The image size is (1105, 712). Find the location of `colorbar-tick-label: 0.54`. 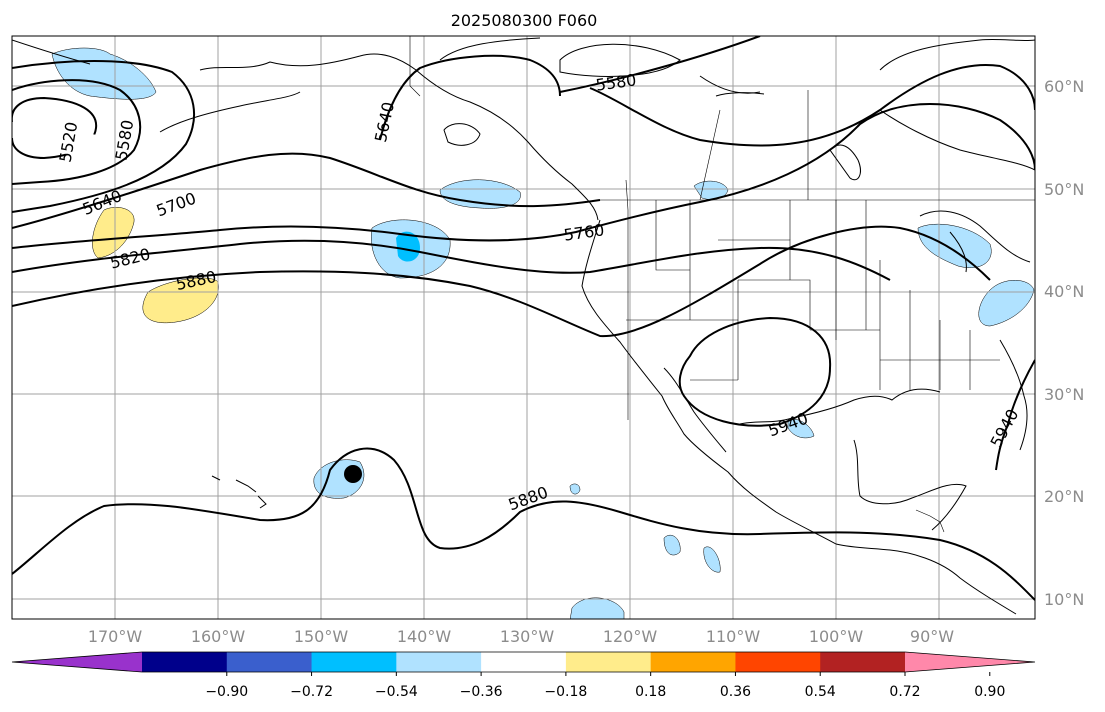

colorbar-tick-label: 0.54 is located at coordinates (820, 692).